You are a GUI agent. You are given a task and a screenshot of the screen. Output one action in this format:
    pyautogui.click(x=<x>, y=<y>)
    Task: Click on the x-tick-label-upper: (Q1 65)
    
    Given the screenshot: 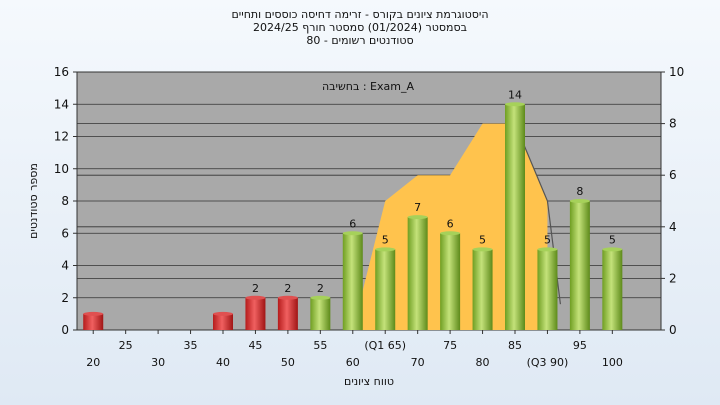 What is the action you would take?
    pyautogui.click(x=385, y=345)
    